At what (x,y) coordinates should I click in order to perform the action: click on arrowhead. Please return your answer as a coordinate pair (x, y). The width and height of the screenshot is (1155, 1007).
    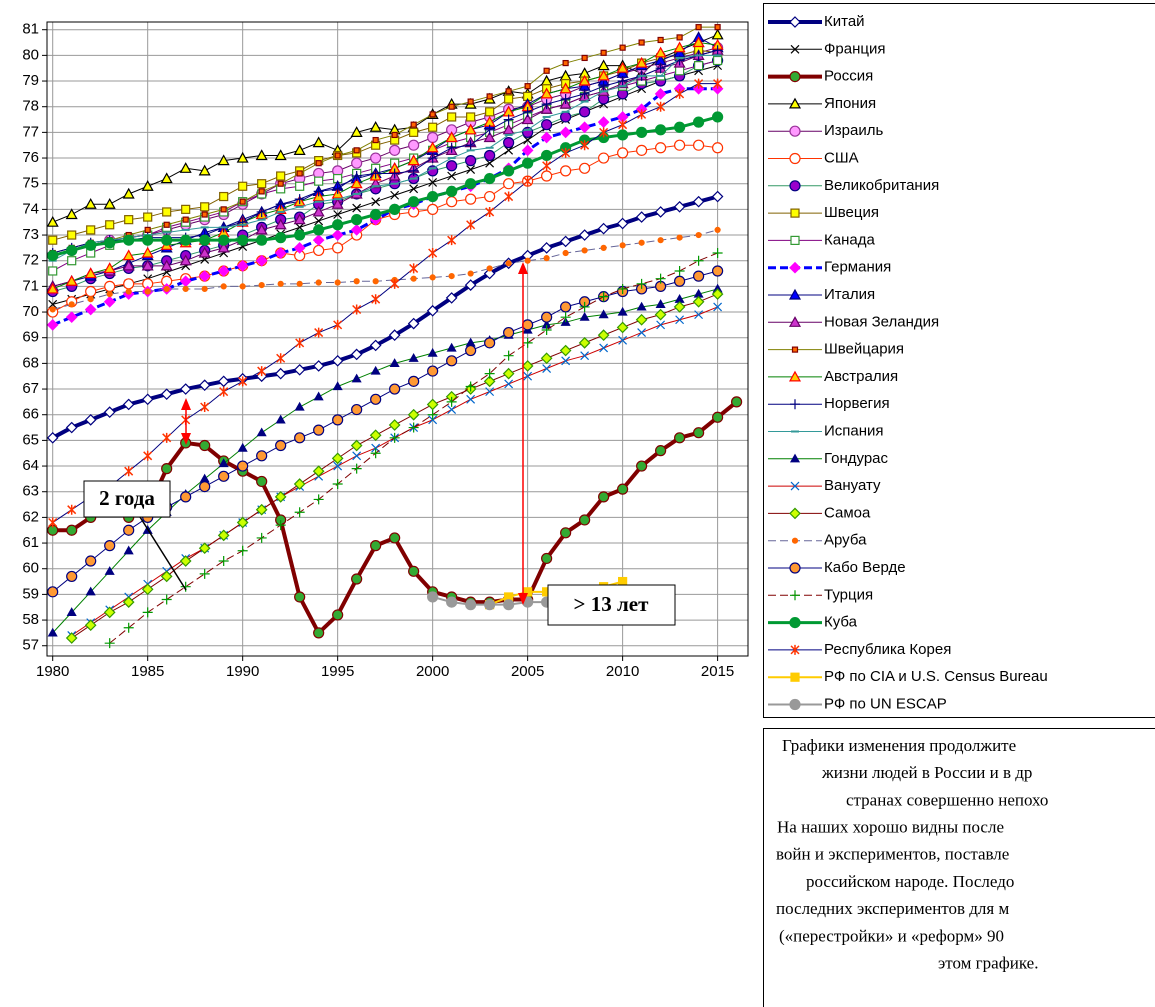
    Looking at the image, I should click on (186, 404).